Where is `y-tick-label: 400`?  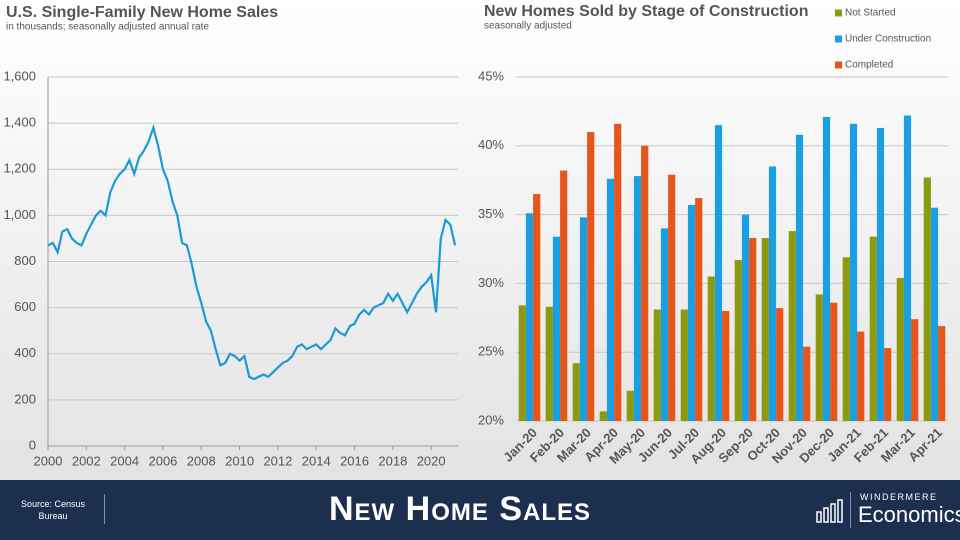 y-tick-label: 400 is located at coordinates (25, 352).